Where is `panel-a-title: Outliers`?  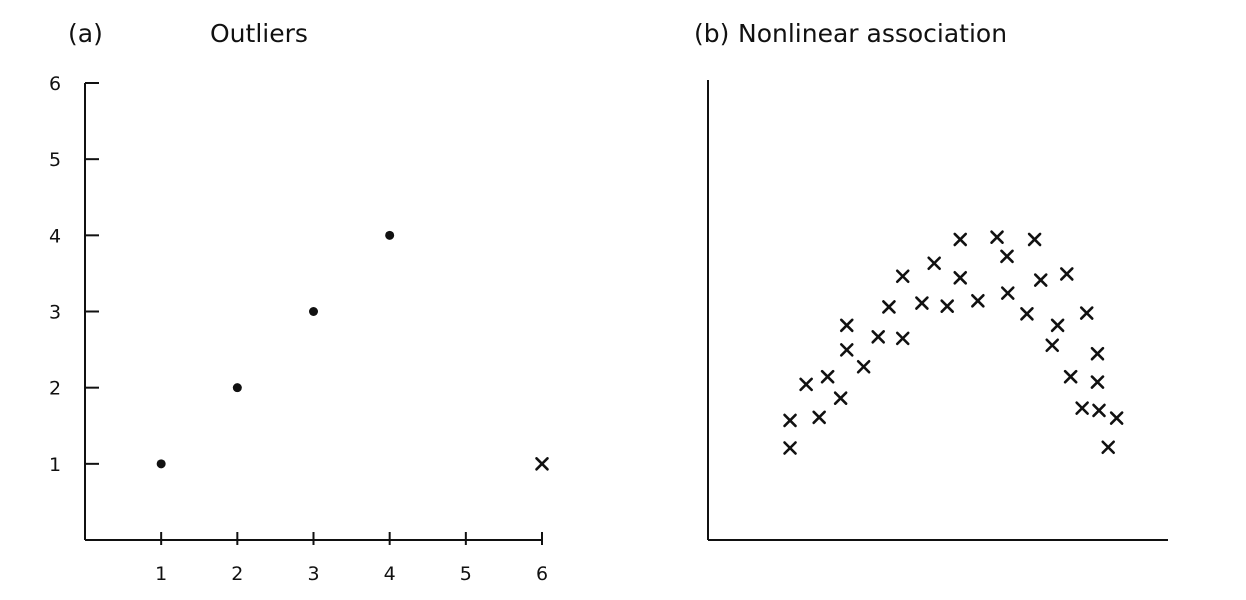
panel-a-title: Outliers is located at coordinates (259, 33).